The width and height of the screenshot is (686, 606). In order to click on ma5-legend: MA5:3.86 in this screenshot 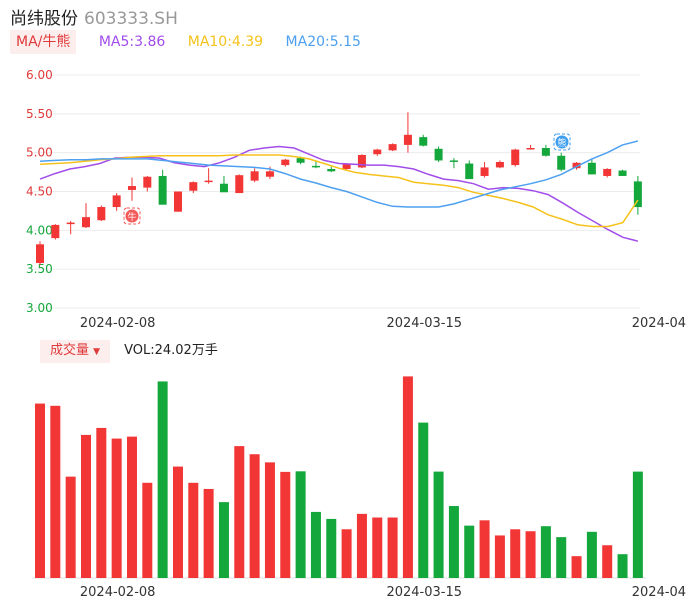, I will do `click(132, 42)`.